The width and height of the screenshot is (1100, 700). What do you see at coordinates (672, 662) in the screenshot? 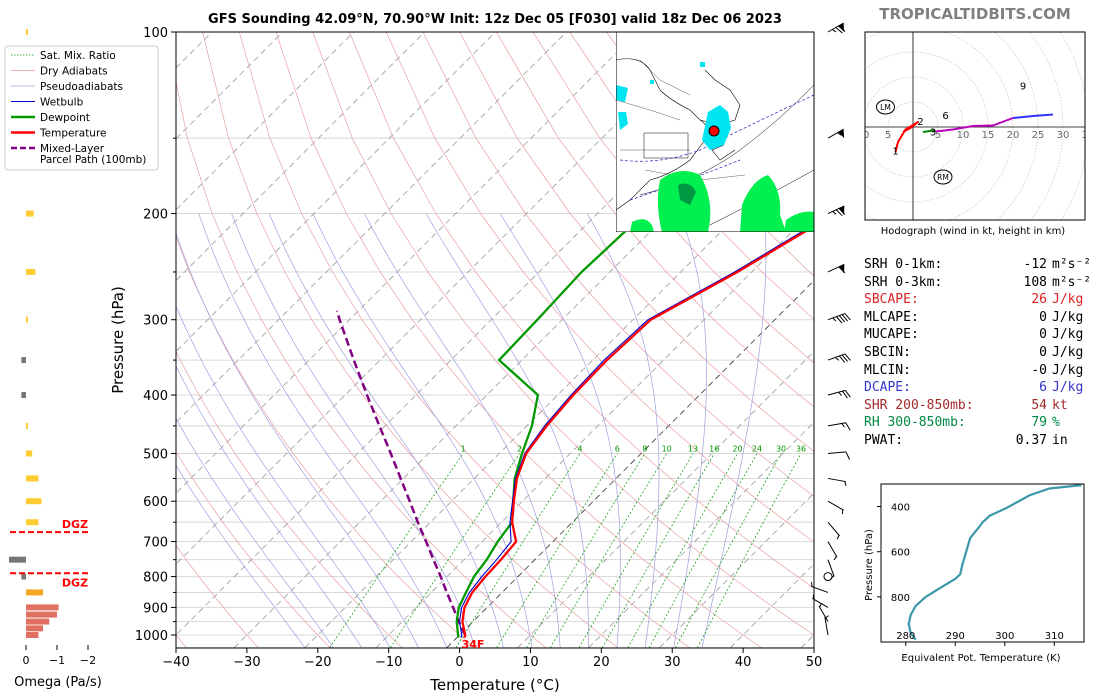
I see `x-tick-label: 30` at bounding box center [672, 662].